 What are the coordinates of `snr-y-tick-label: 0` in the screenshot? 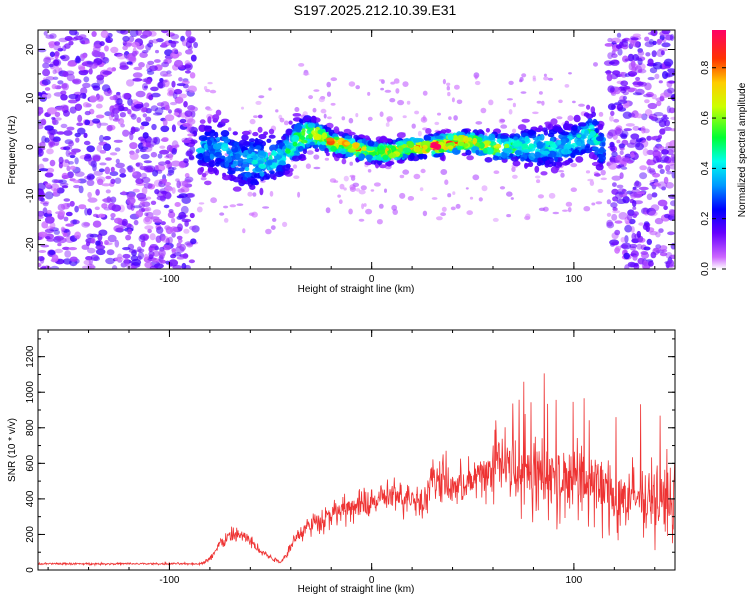 It's located at (30, 570).